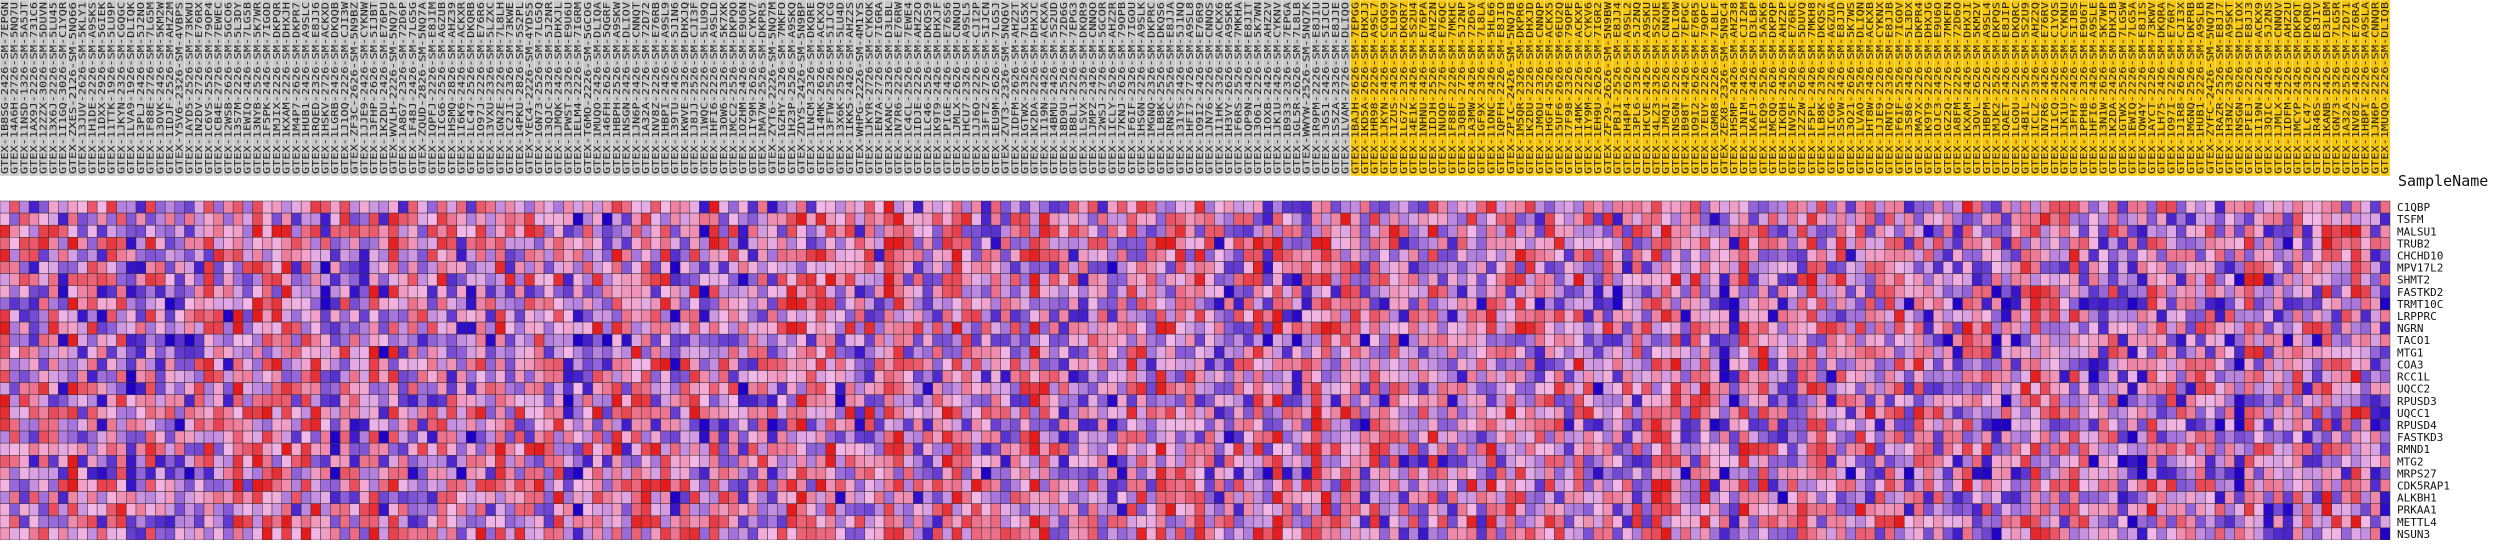 This screenshot has height=545, width=2495. Describe the element at coordinates (1229, 87) in the screenshot. I see `sample-label: GTEX-1H3VY-2626-SM-A9SKR` at that location.